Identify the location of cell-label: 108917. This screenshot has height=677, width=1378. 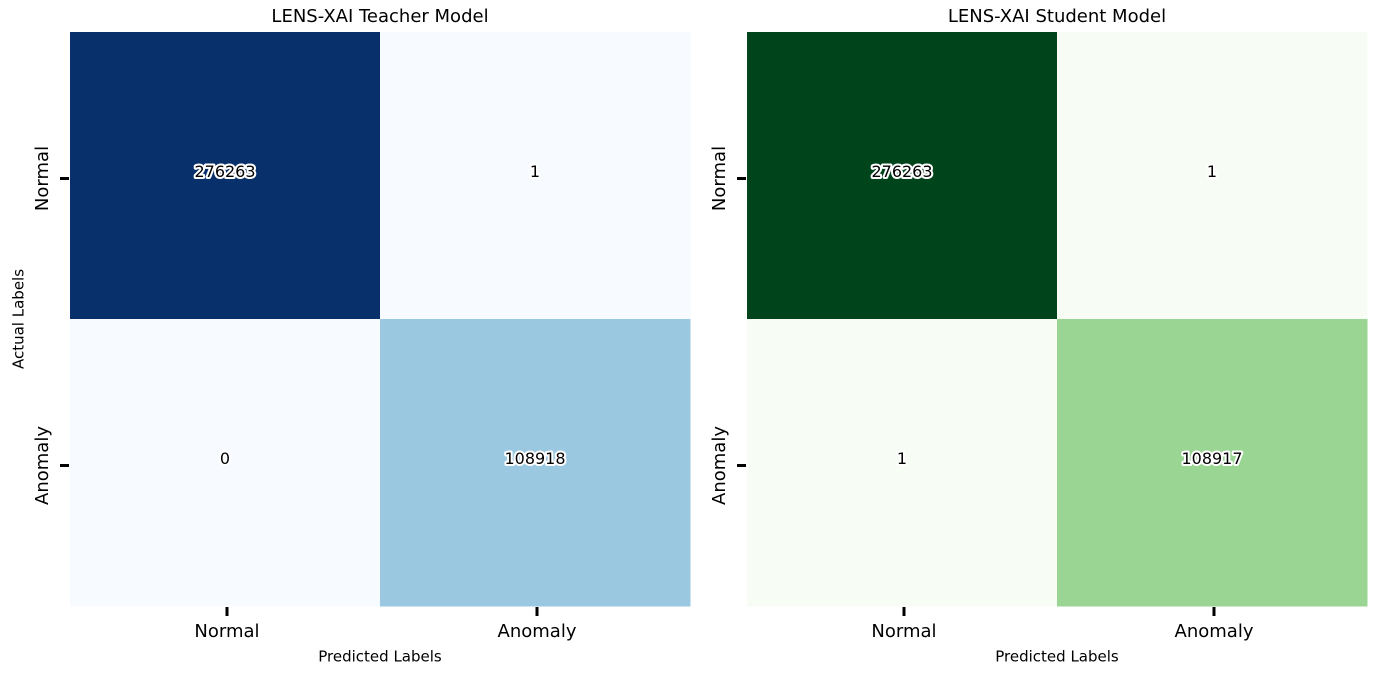
(1211, 458).